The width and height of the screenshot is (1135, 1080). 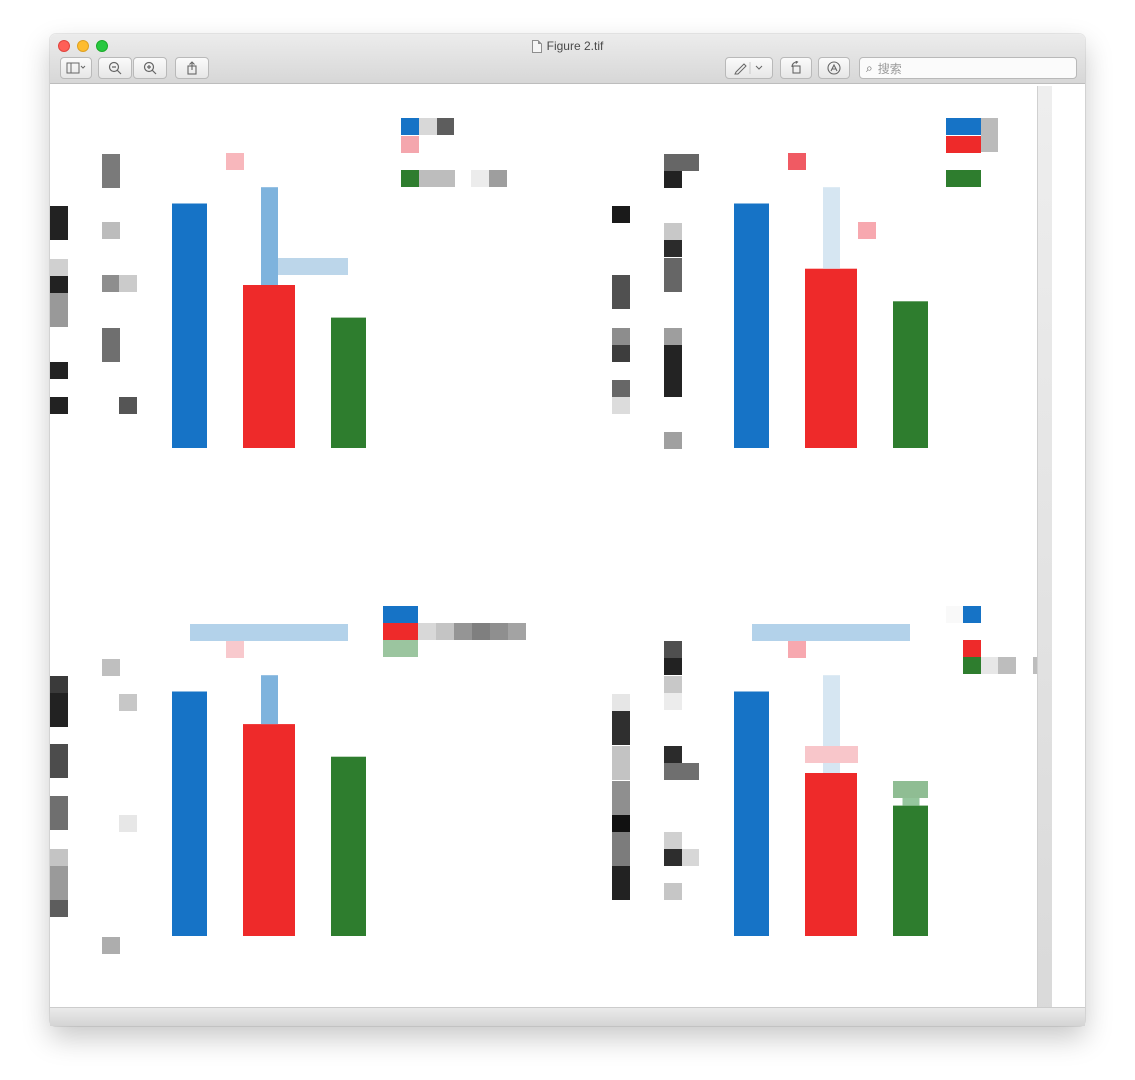 What do you see at coordinates (115, 68) in the screenshot?
I see `zoom-out-button` at bounding box center [115, 68].